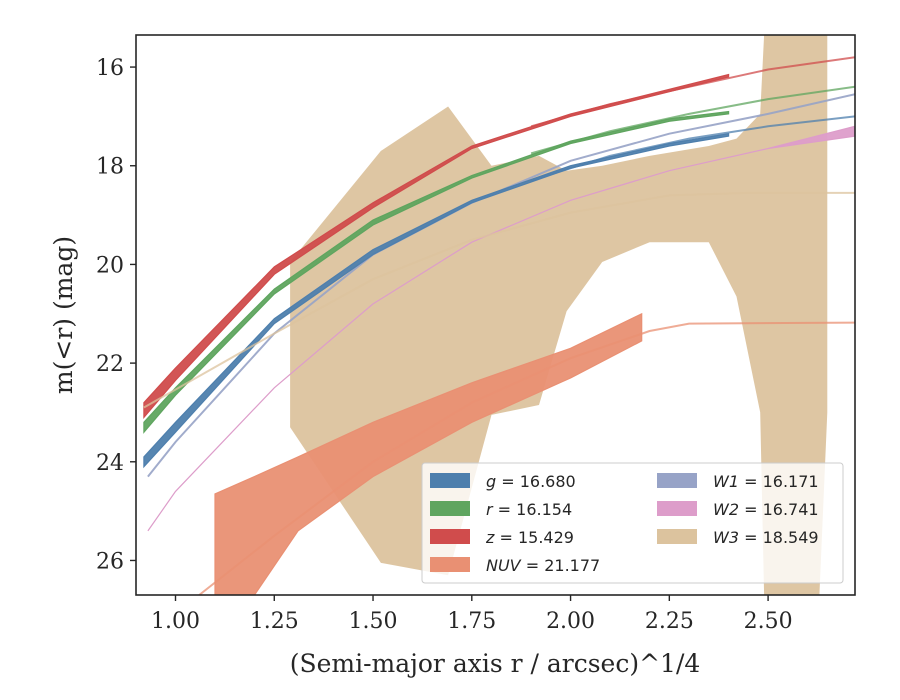 Image resolution: width=900 pixels, height=700 pixels. I want to click on model-curve-g, so click(692, 148).